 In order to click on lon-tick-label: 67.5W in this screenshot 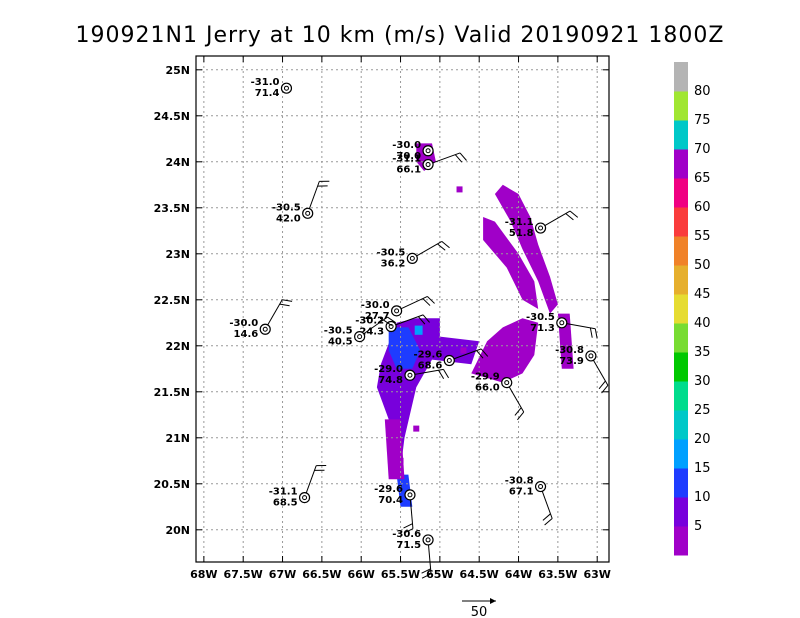, I will do `click(243, 574)`.